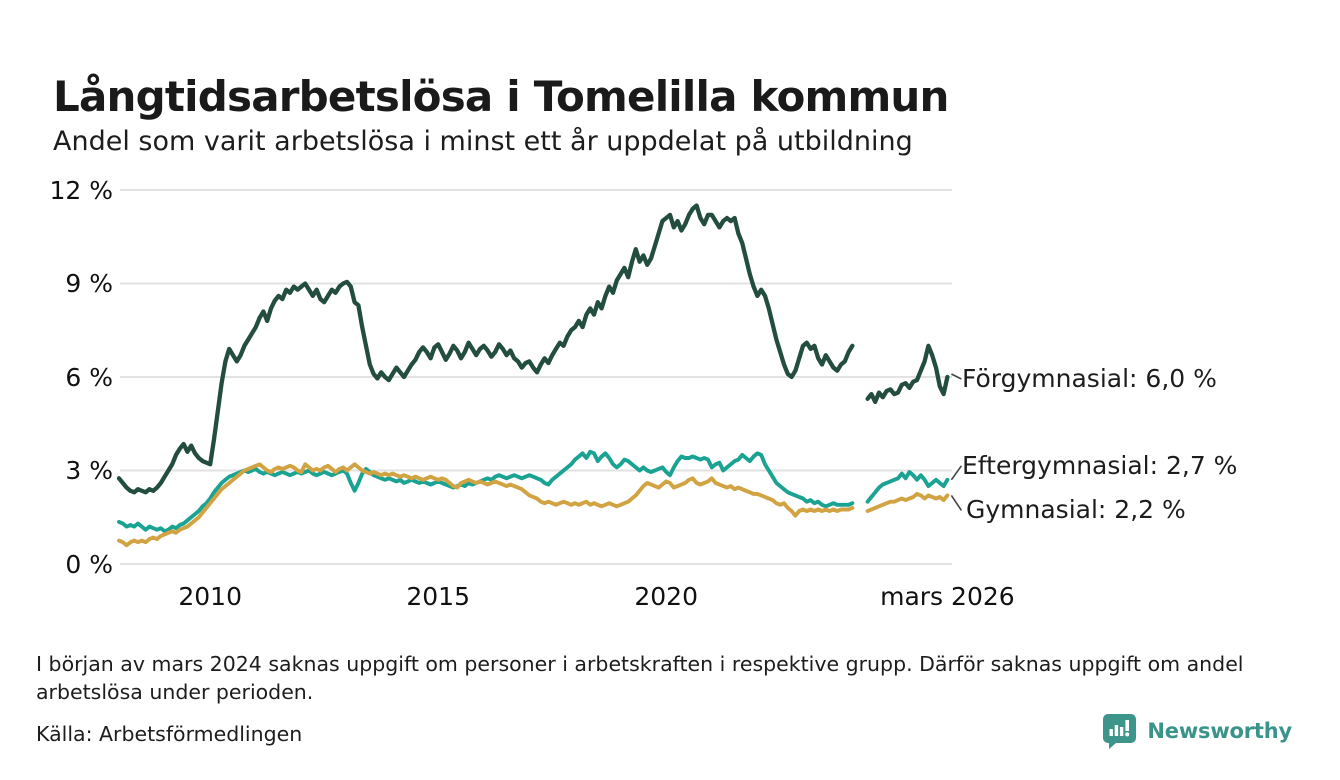 The height and width of the screenshot is (780, 1340). Describe the element at coordinates (666, 596) in the screenshot. I see `x-axis-tick-label: 2020` at that location.